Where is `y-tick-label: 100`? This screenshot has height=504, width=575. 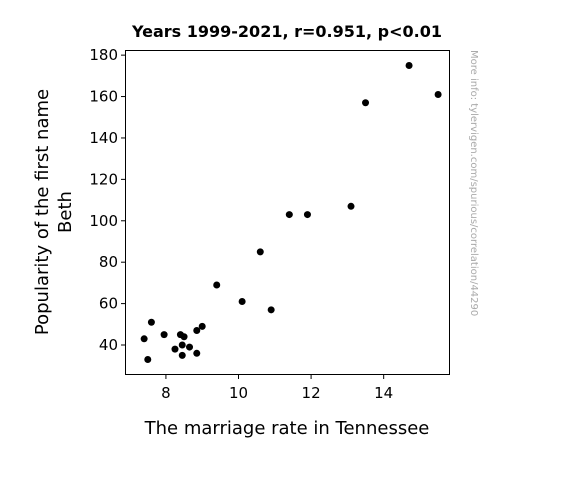
y-tick-label: 100 is located at coordinates (103, 221).